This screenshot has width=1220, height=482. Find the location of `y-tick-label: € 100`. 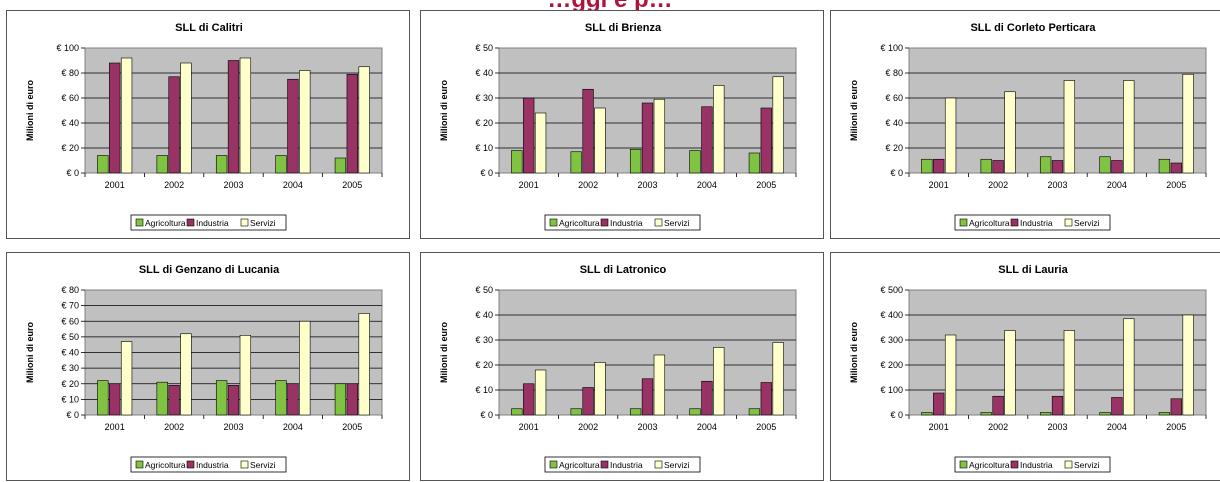

y-tick-label: € 100 is located at coordinates (67, 48).